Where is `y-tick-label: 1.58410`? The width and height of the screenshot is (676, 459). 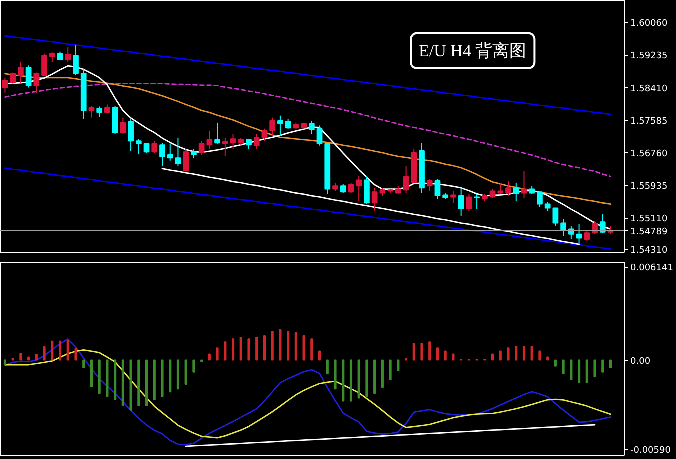
y-tick-label: 1.58410 is located at coordinates (649, 89).